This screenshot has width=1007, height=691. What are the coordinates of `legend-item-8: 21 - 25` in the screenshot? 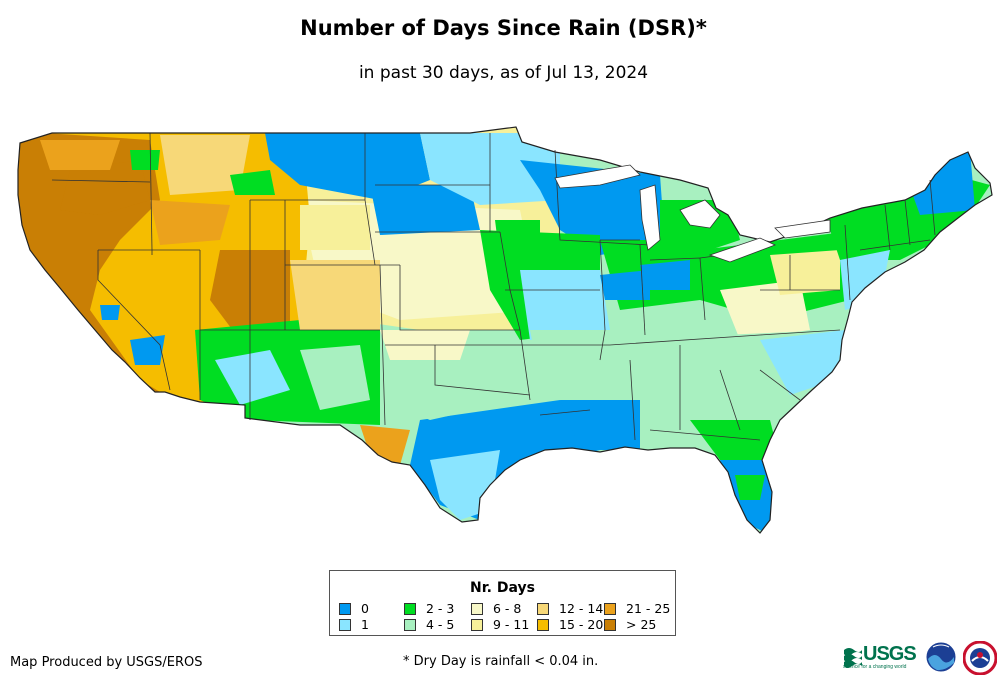 It's located at (637, 609).